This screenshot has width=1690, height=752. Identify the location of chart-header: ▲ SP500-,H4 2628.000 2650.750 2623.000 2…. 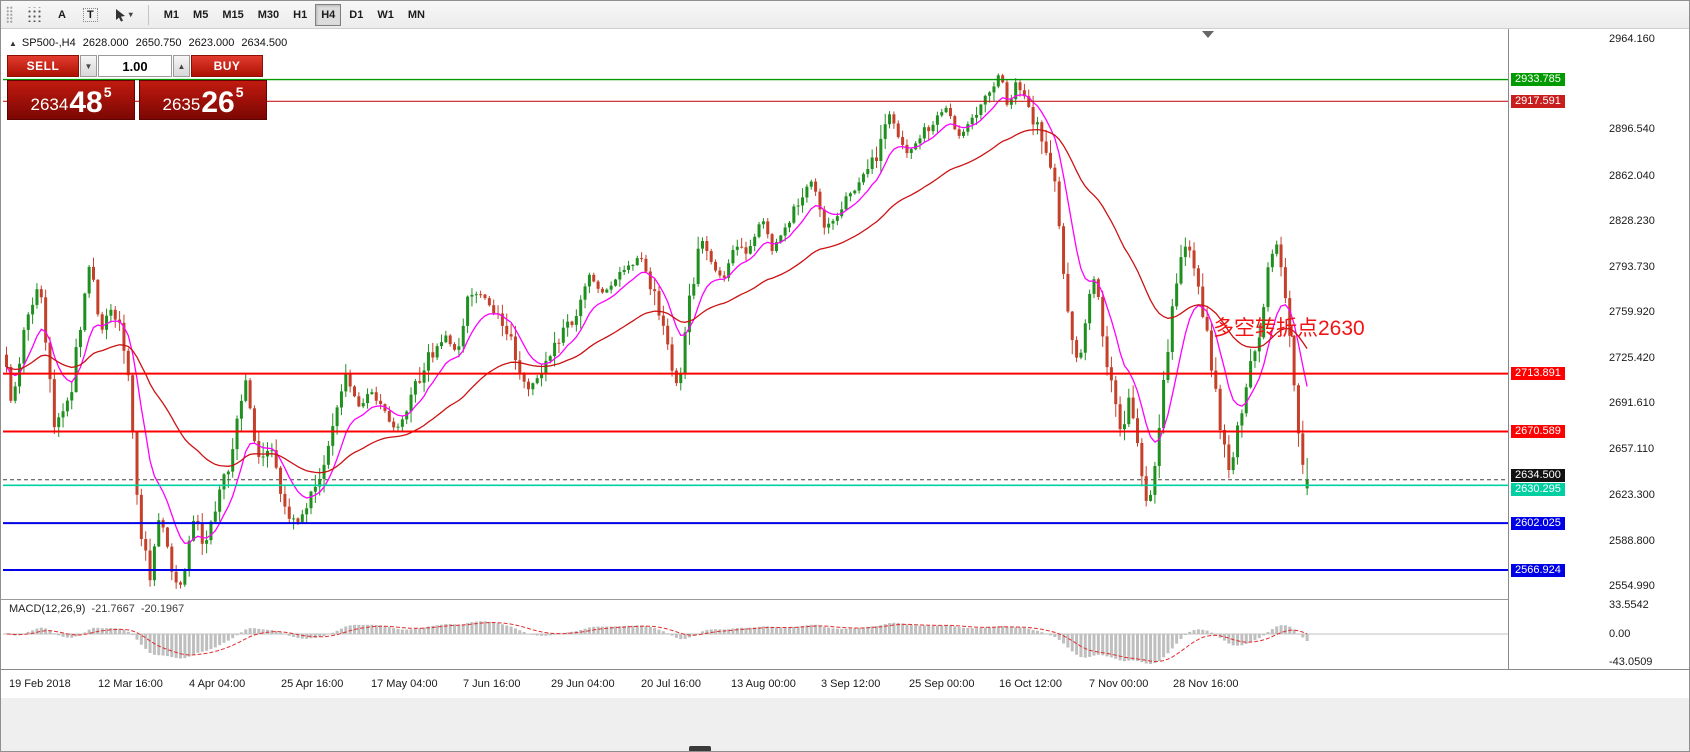
(148, 43).